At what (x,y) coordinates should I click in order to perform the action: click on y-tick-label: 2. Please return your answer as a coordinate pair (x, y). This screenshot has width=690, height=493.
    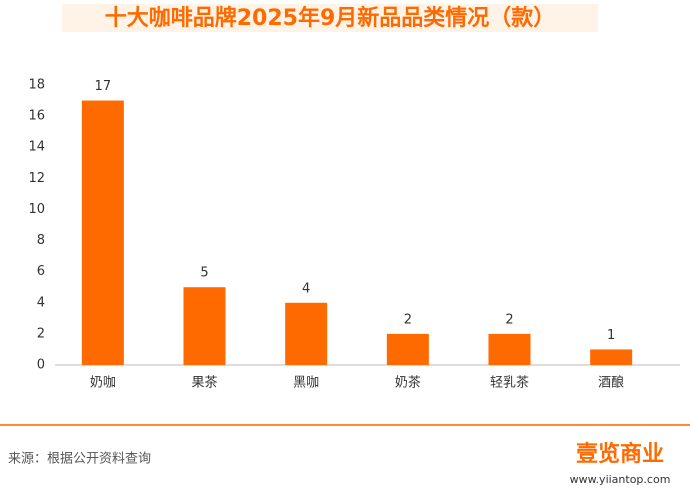
    Looking at the image, I should click on (41, 333).